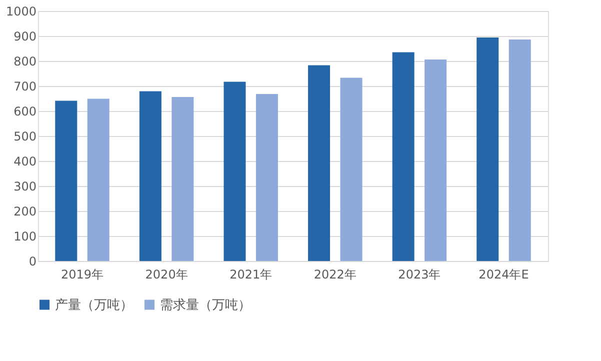 This screenshot has height=361, width=601. Describe the element at coordinates (82, 275) in the screenshot. I see `x-tick-label: 2019年` at that location.